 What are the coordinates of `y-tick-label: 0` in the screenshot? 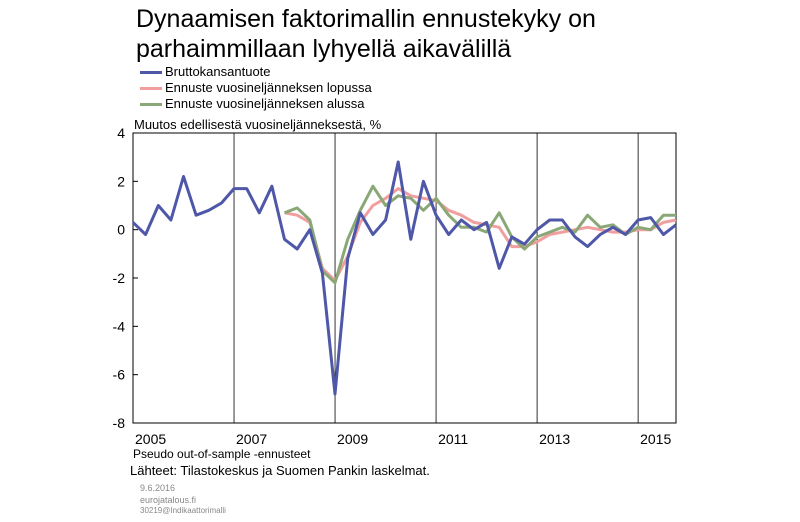 It's located at (121, 230).